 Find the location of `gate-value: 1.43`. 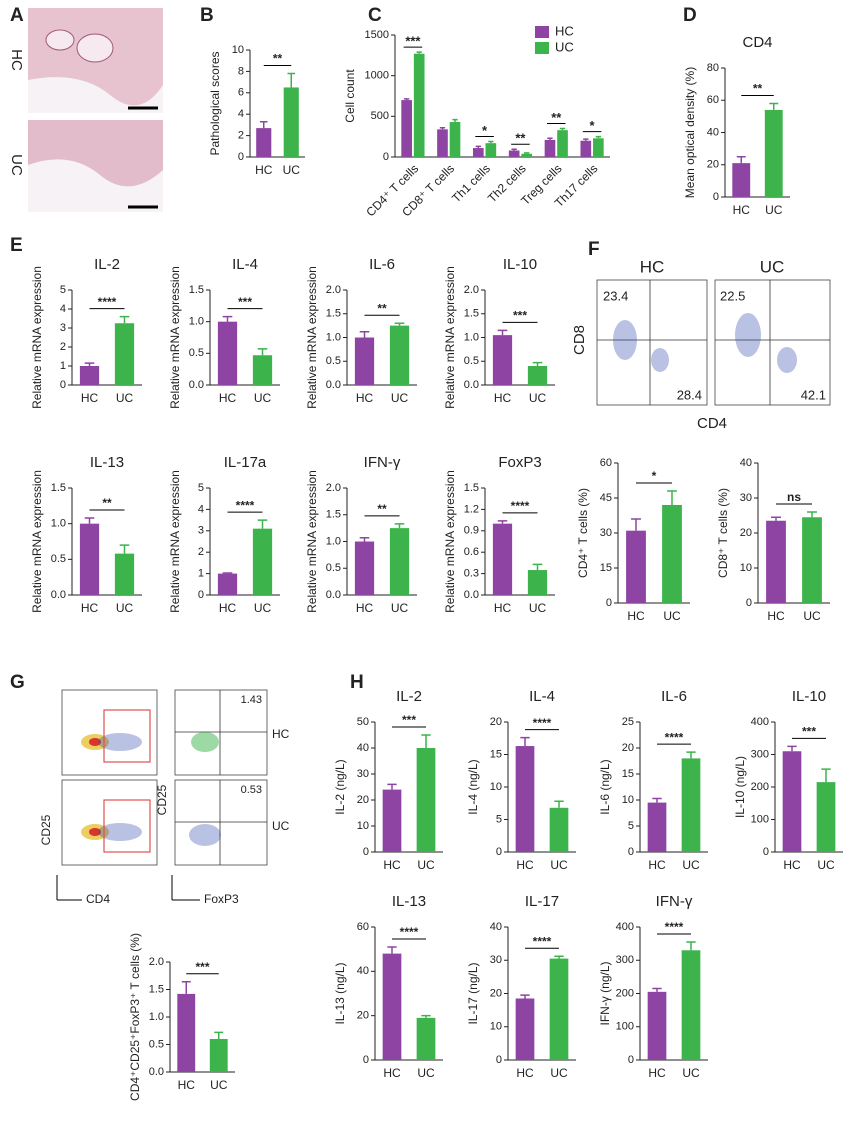

gate-value: 1.43 is located at coordinates (251, 700).